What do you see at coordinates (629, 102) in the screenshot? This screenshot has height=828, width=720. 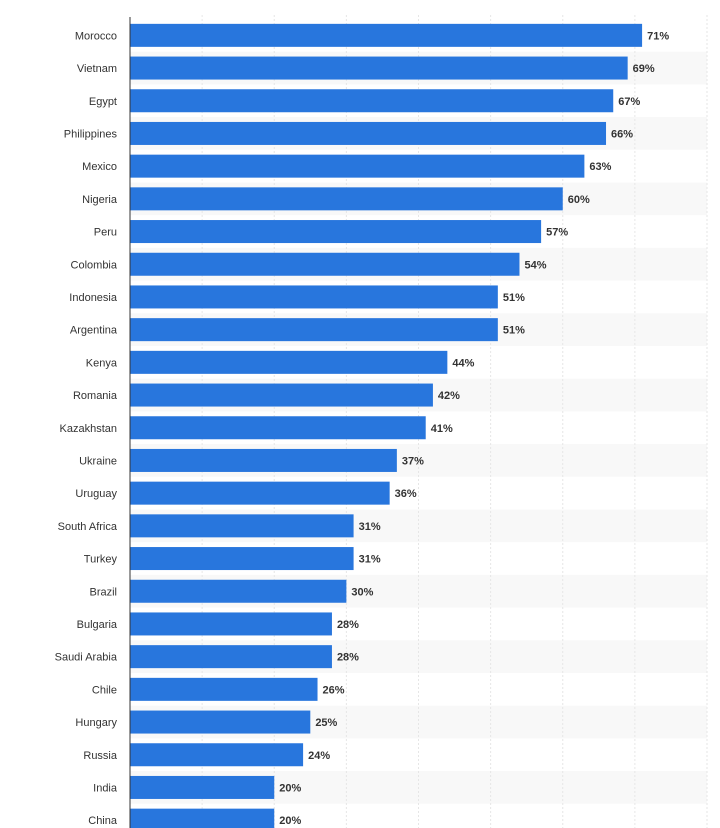 I see `value-label: 67%` at bounding box center [629, 102].